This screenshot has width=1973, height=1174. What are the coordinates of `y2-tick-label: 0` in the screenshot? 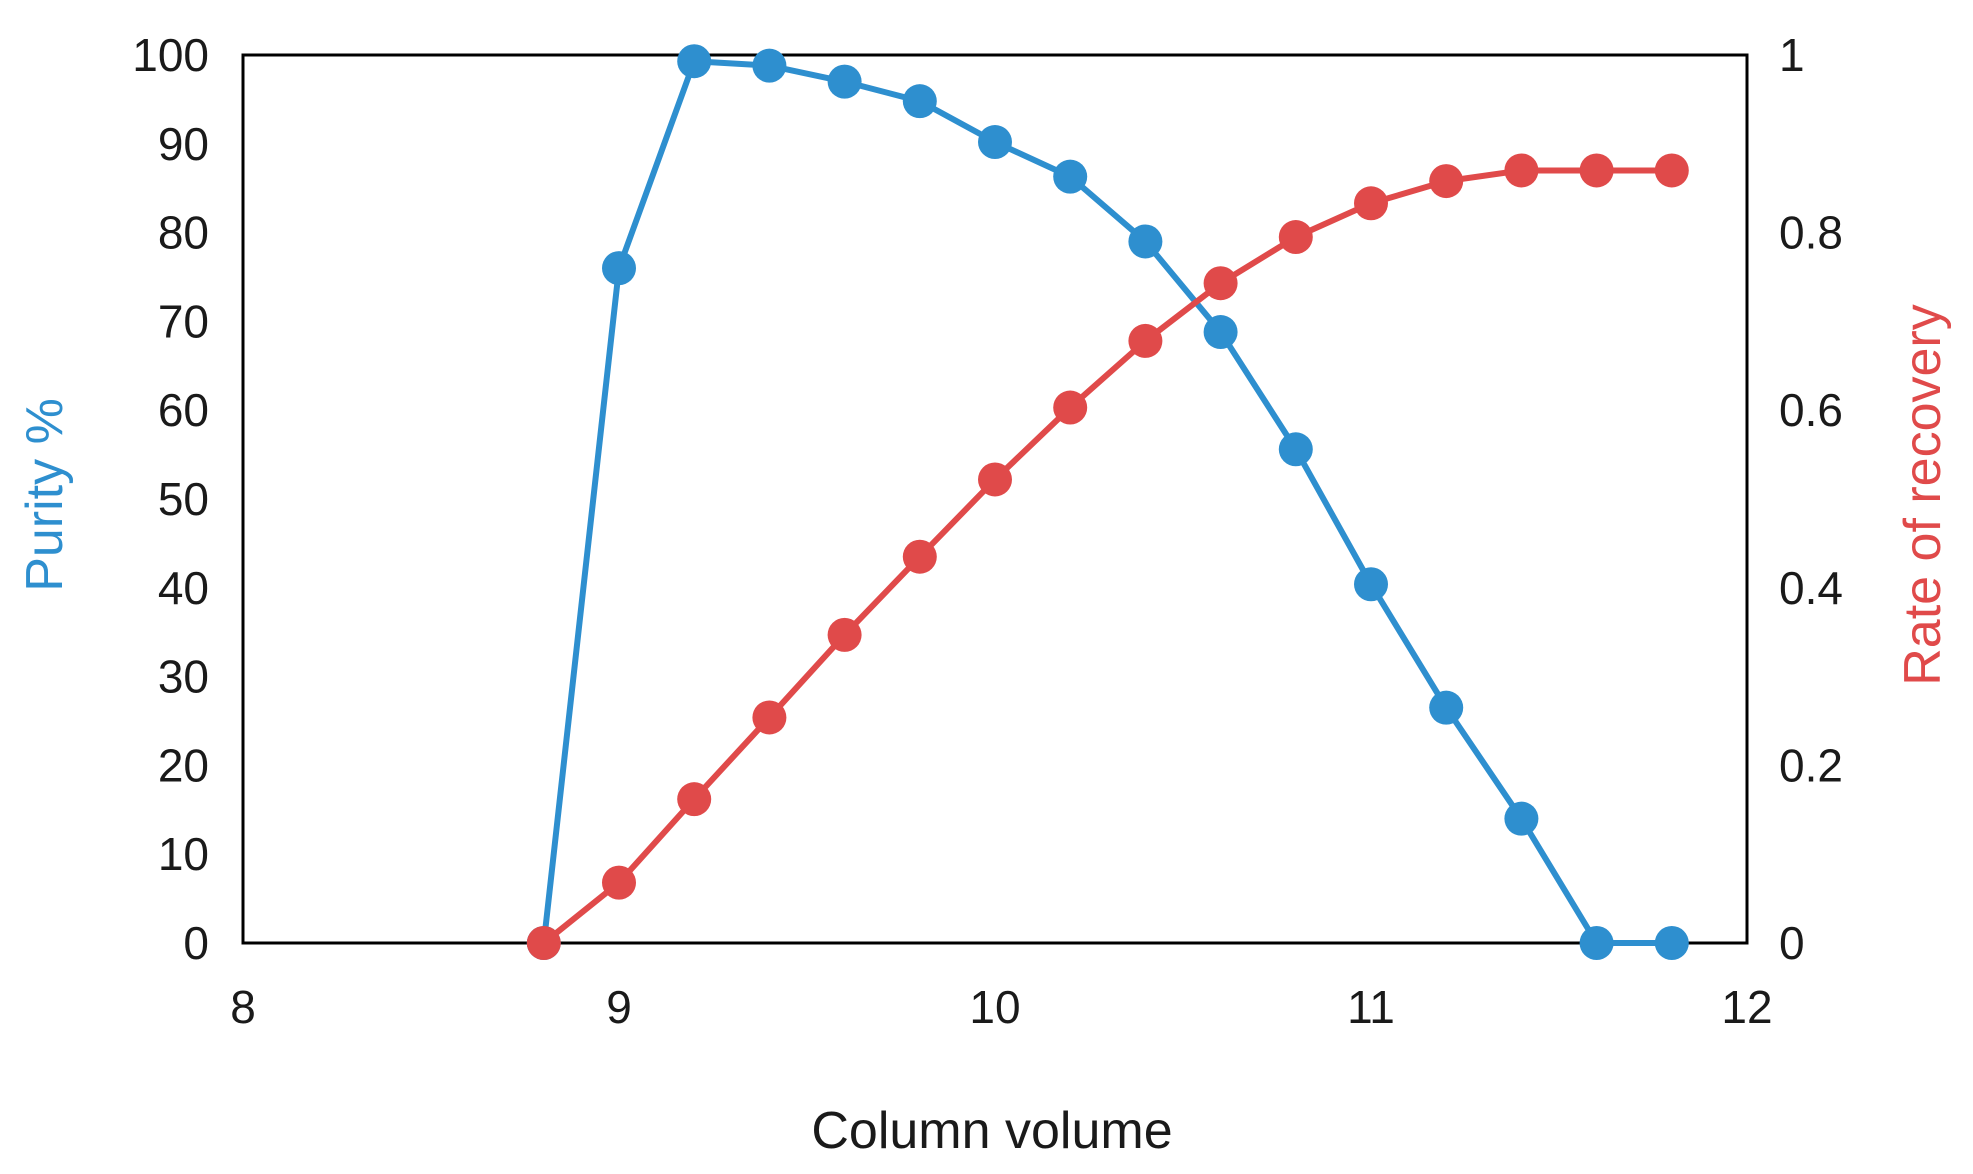 It's located at (1792, 943).